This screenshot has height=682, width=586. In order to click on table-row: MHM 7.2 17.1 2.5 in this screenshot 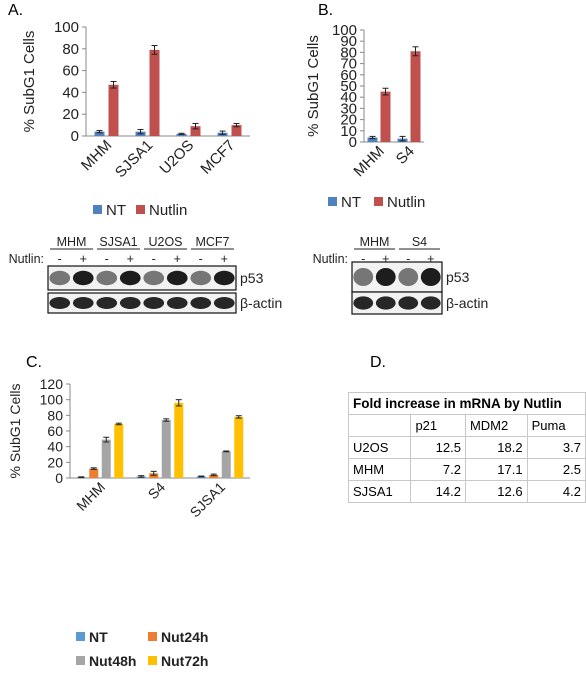, I will do `click(466, 469)`.